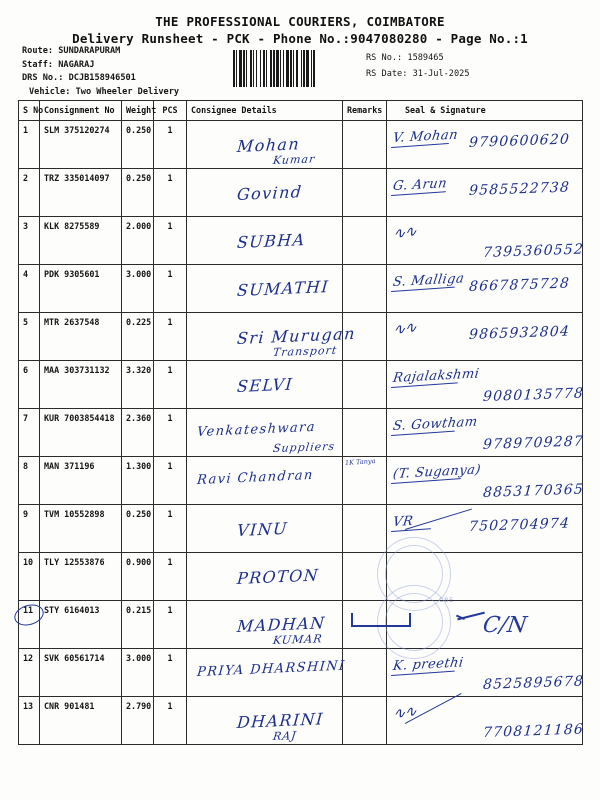 The image size is (600, 800). Describe the element at coordinates (533, 251) in the screenshot. I see `handwritten-phone-number: 7395360552` at that location.